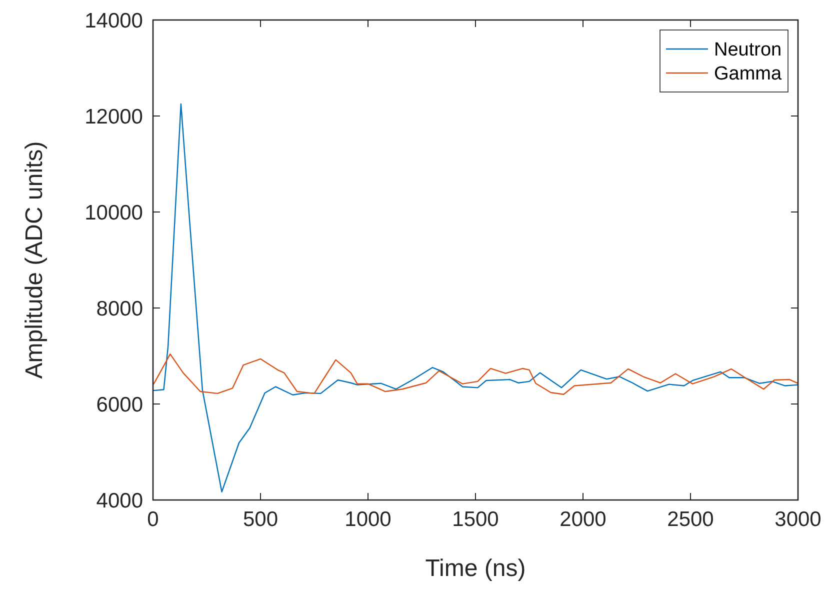  Describe the element at coordinates (113, 116) in the screenshot. I see `y-tick-label: 12000` at that location.